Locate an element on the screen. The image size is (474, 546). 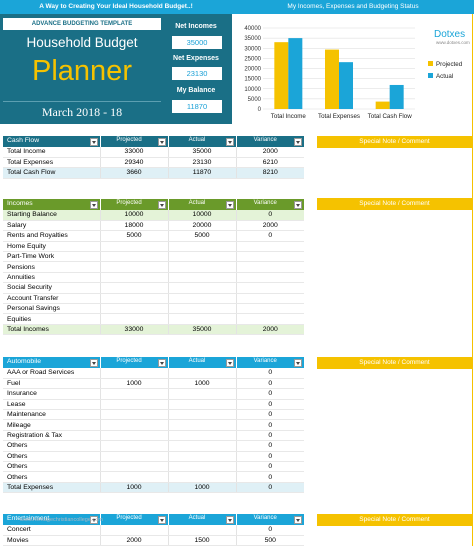
label-cell: Insurance is located at coordinates (51, 394).